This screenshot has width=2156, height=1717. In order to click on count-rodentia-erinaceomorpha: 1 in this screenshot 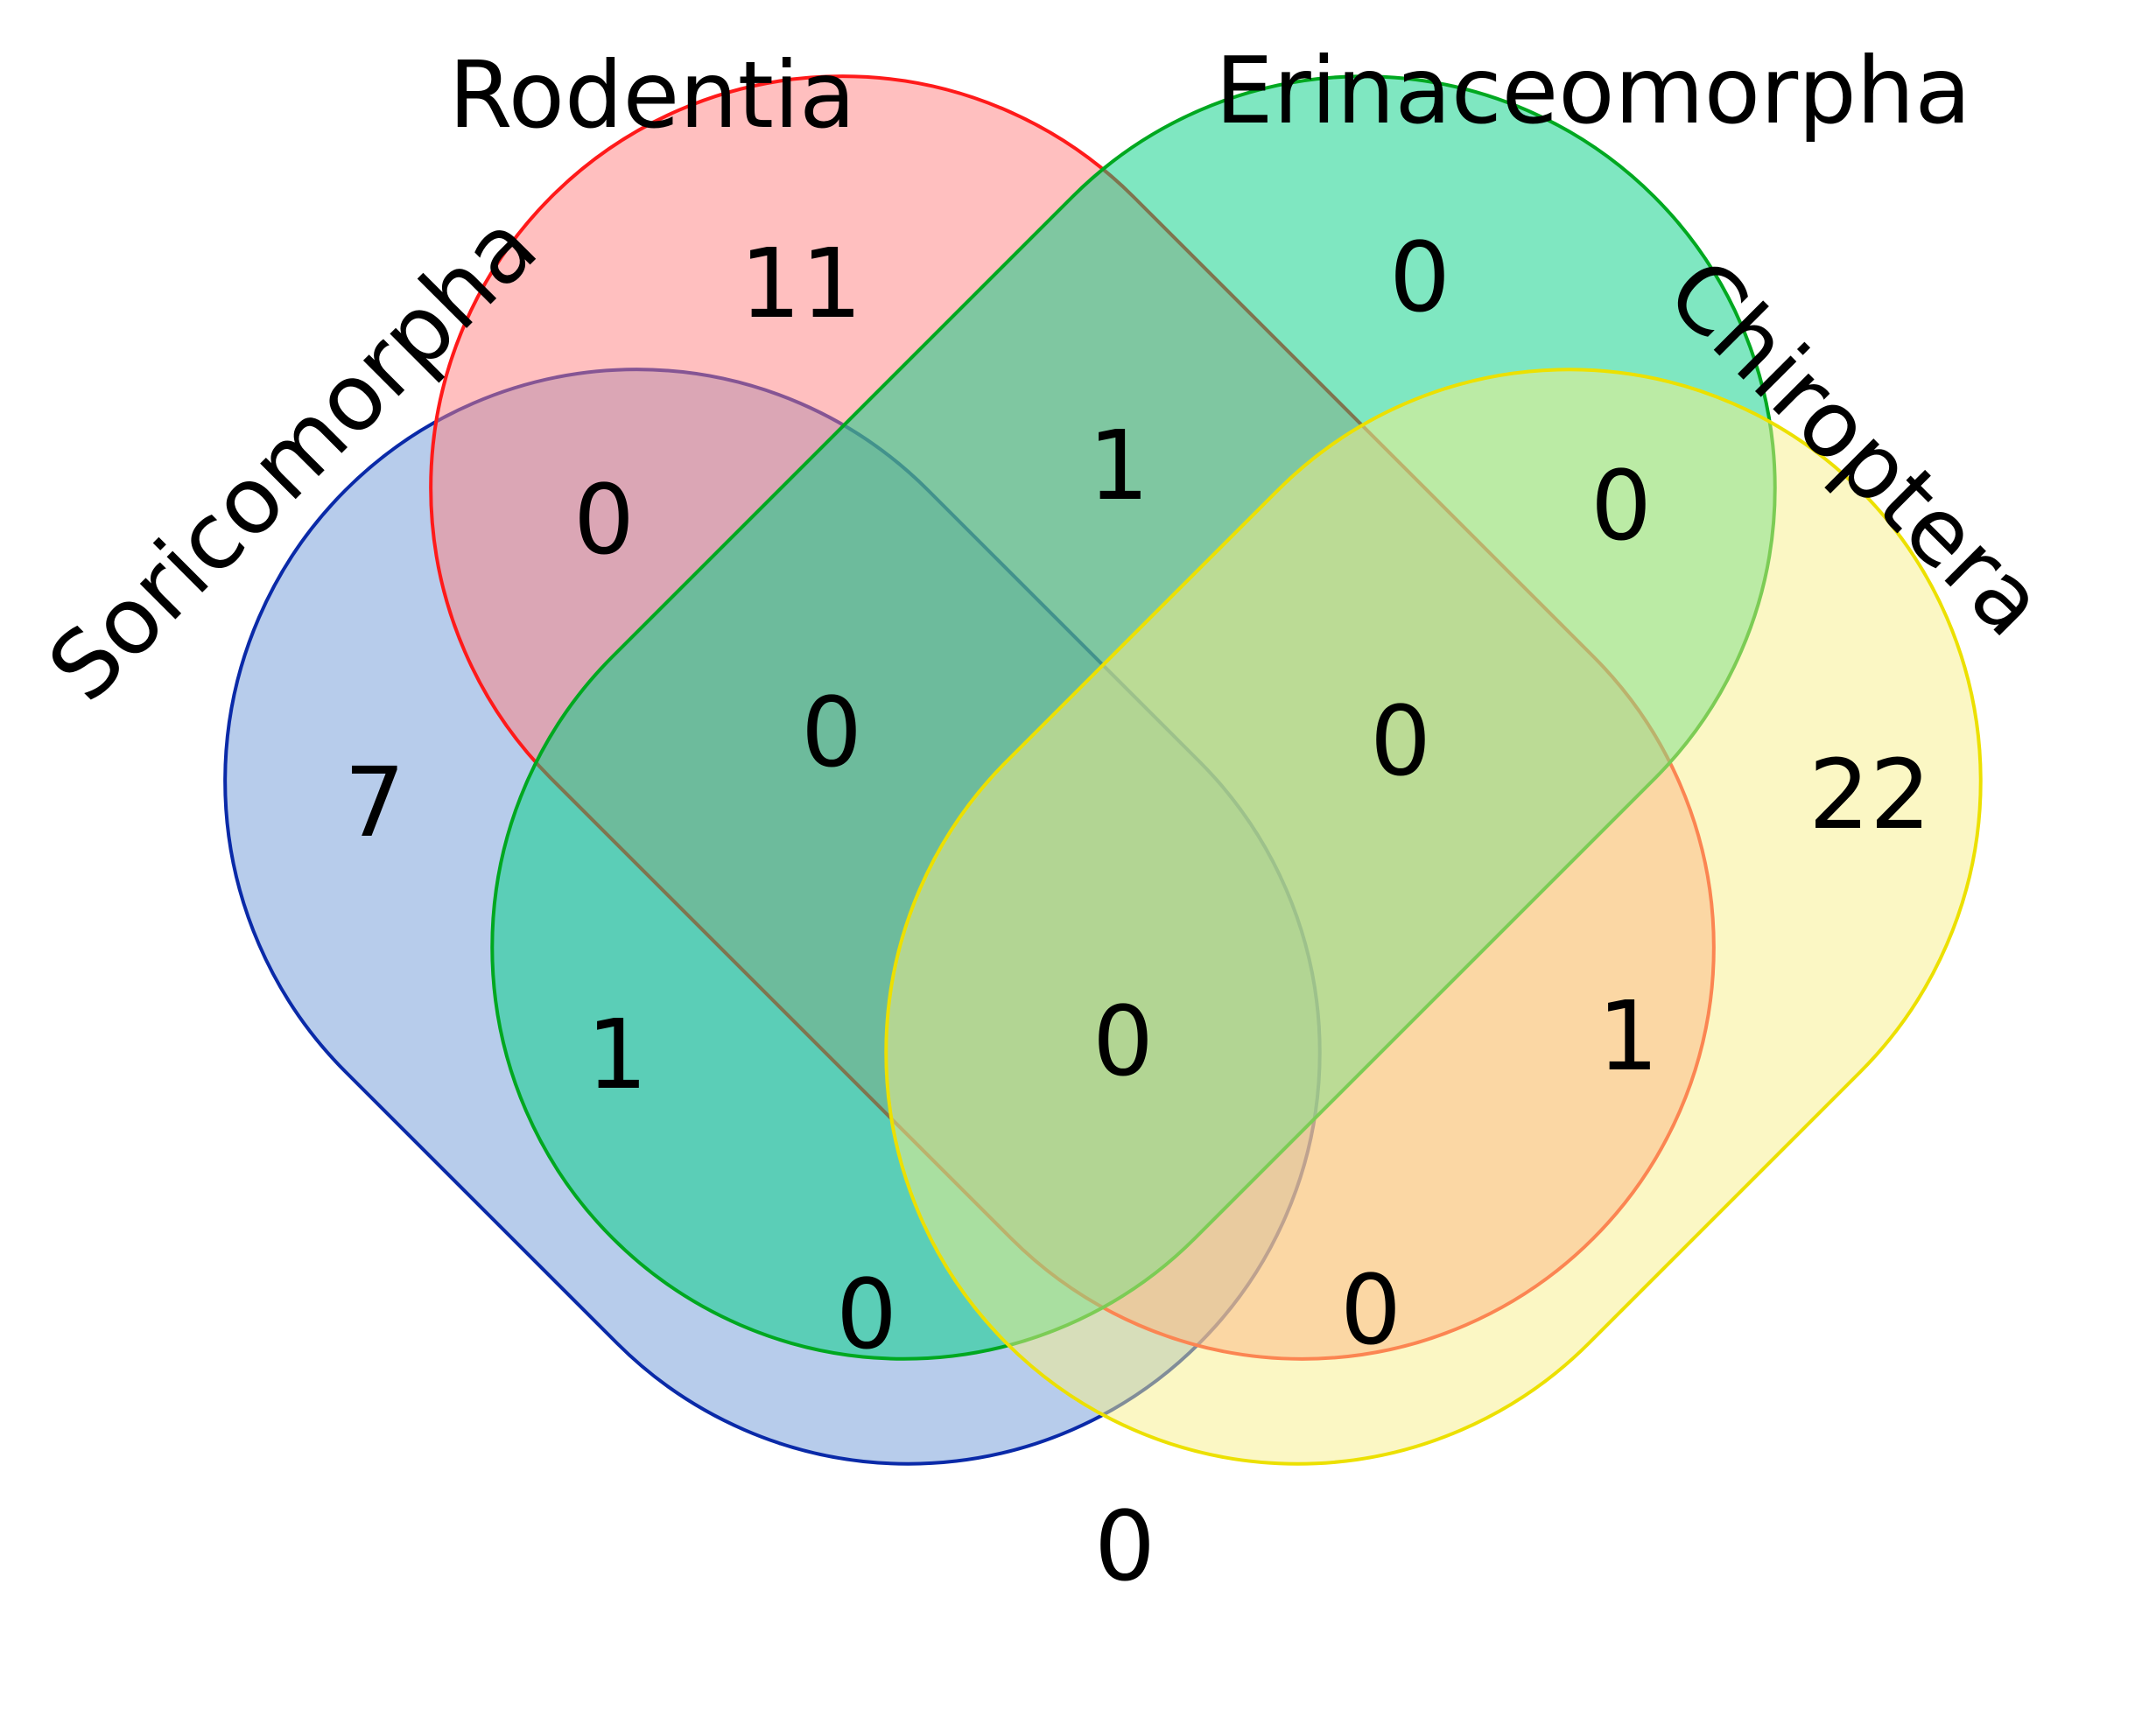, I will do `click(1118, 466)`.